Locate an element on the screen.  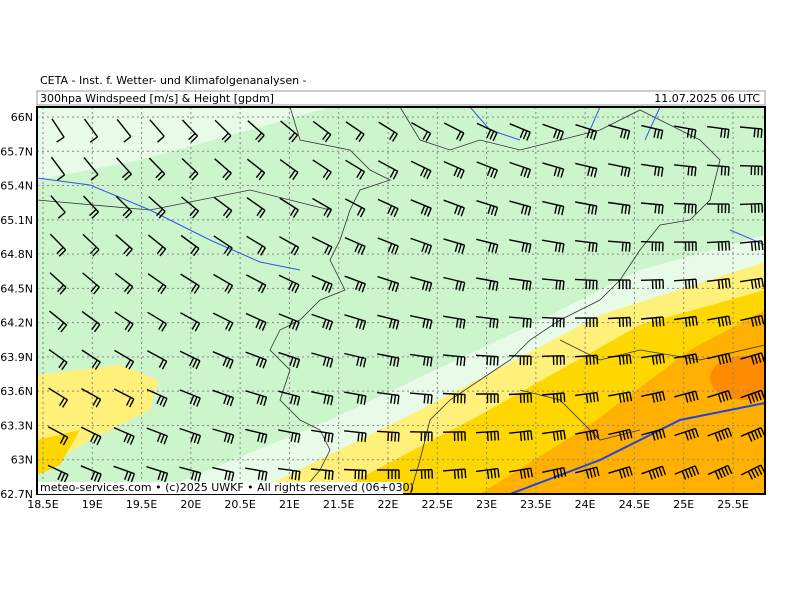
lat-label: 63N is located at coordinates (22, 460).